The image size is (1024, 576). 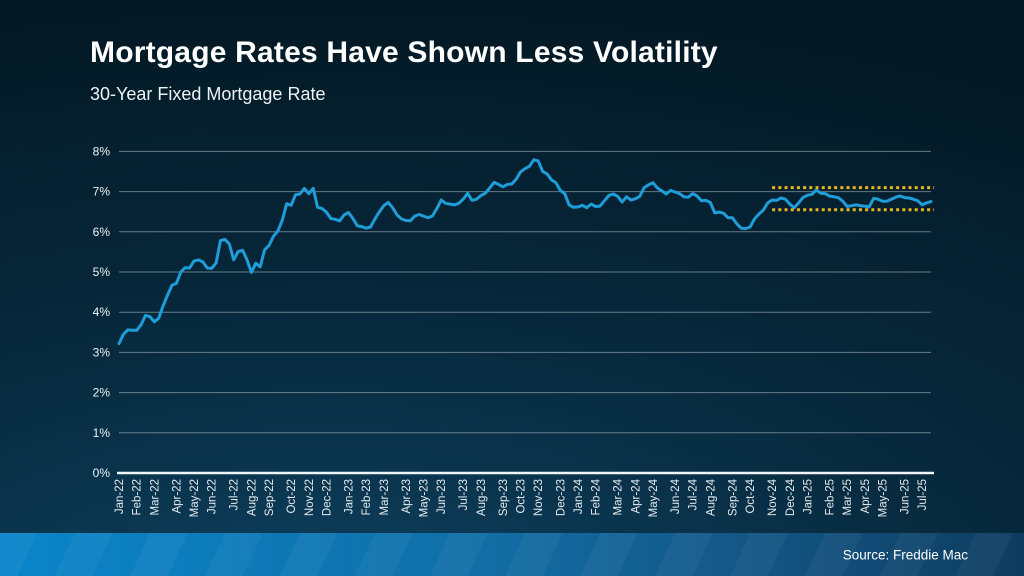 What do you see at coordinates (102, 272) in the screenshot?
I see `y-axis-tick-label: 5%` at bounding box center [102, 272].